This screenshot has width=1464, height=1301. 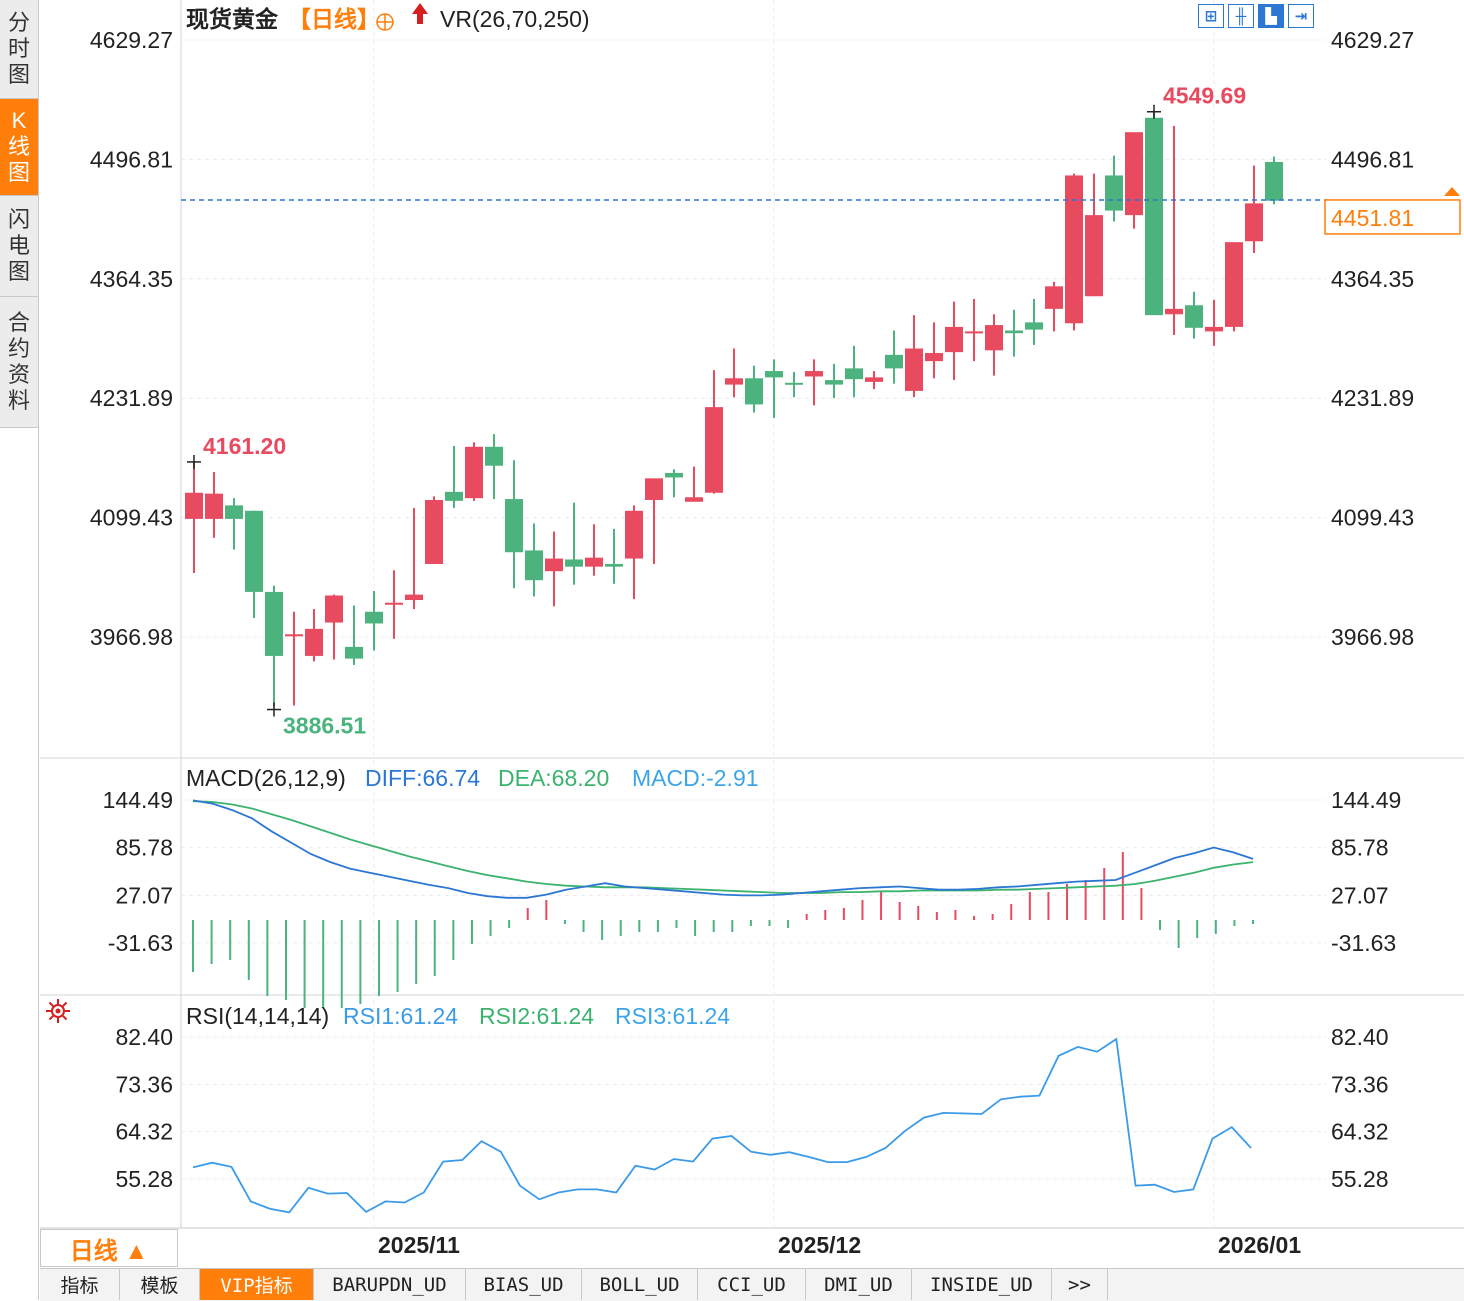 What do you see at coordinates (131, 40) in the screenshot?
I see `price-axis-label-left: 4629.27` at bounding box center [131, 40].